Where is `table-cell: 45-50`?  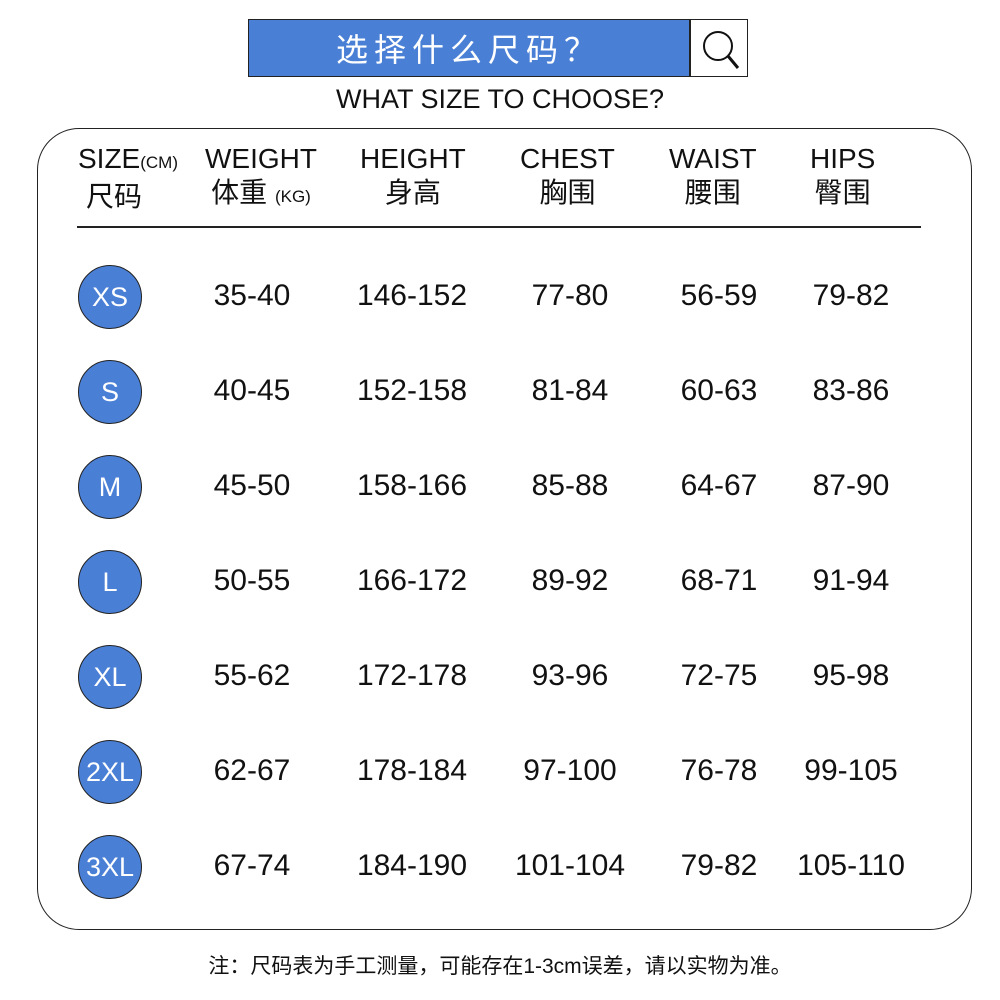 table-cell: 45-50 is located at coordinates (252, 485).